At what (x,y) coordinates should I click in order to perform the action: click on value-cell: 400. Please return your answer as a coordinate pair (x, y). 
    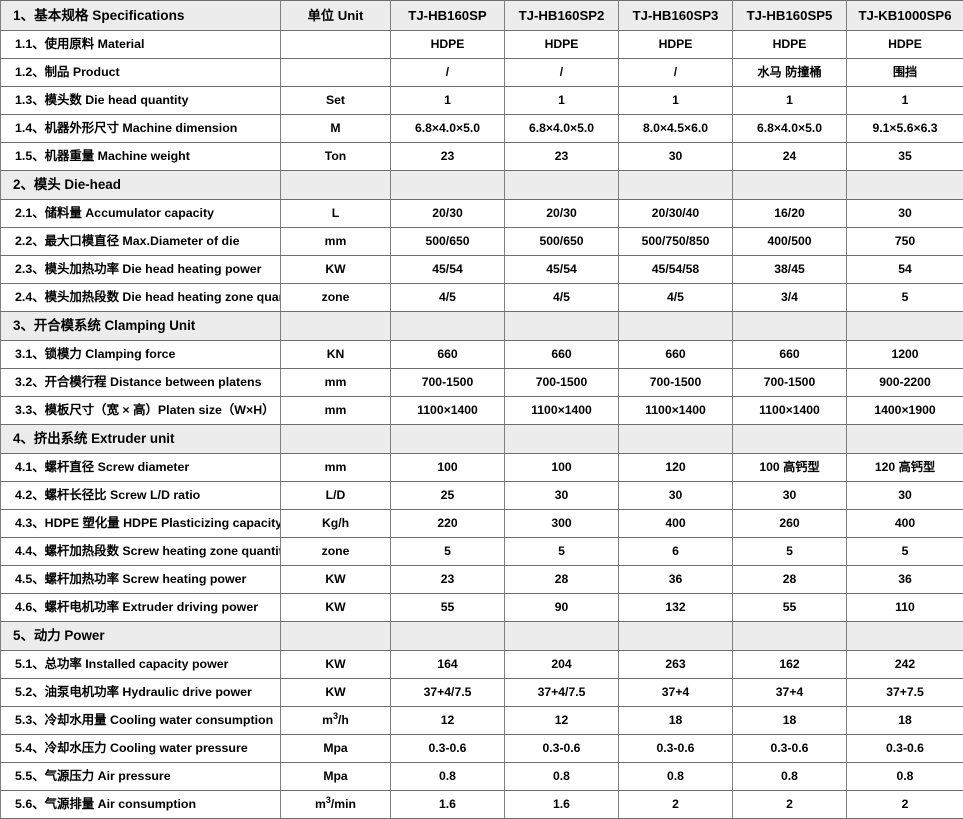
    Looking at the image, I should click on (905, 524).